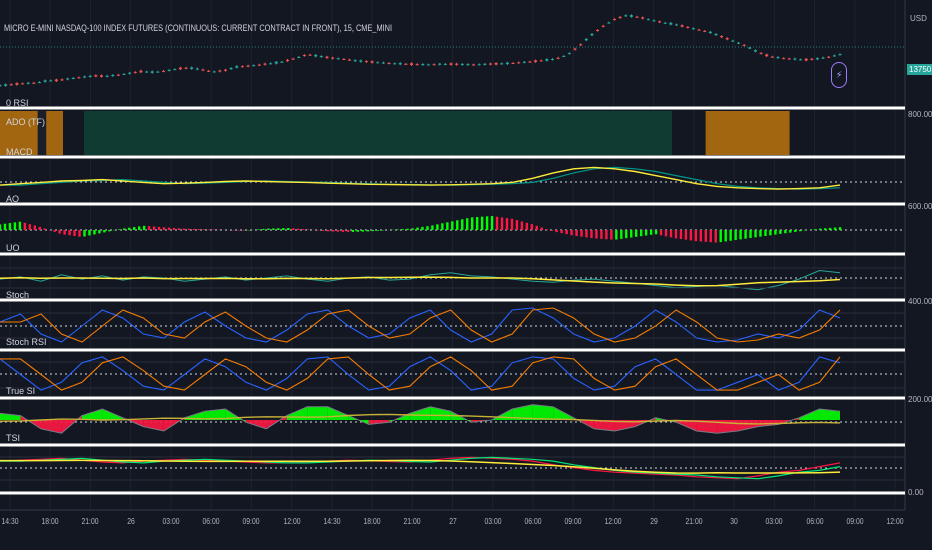 The width and height of the screenshot is (932, 550). I want to click on right-axis-label: 0.00, so click(916, 492).